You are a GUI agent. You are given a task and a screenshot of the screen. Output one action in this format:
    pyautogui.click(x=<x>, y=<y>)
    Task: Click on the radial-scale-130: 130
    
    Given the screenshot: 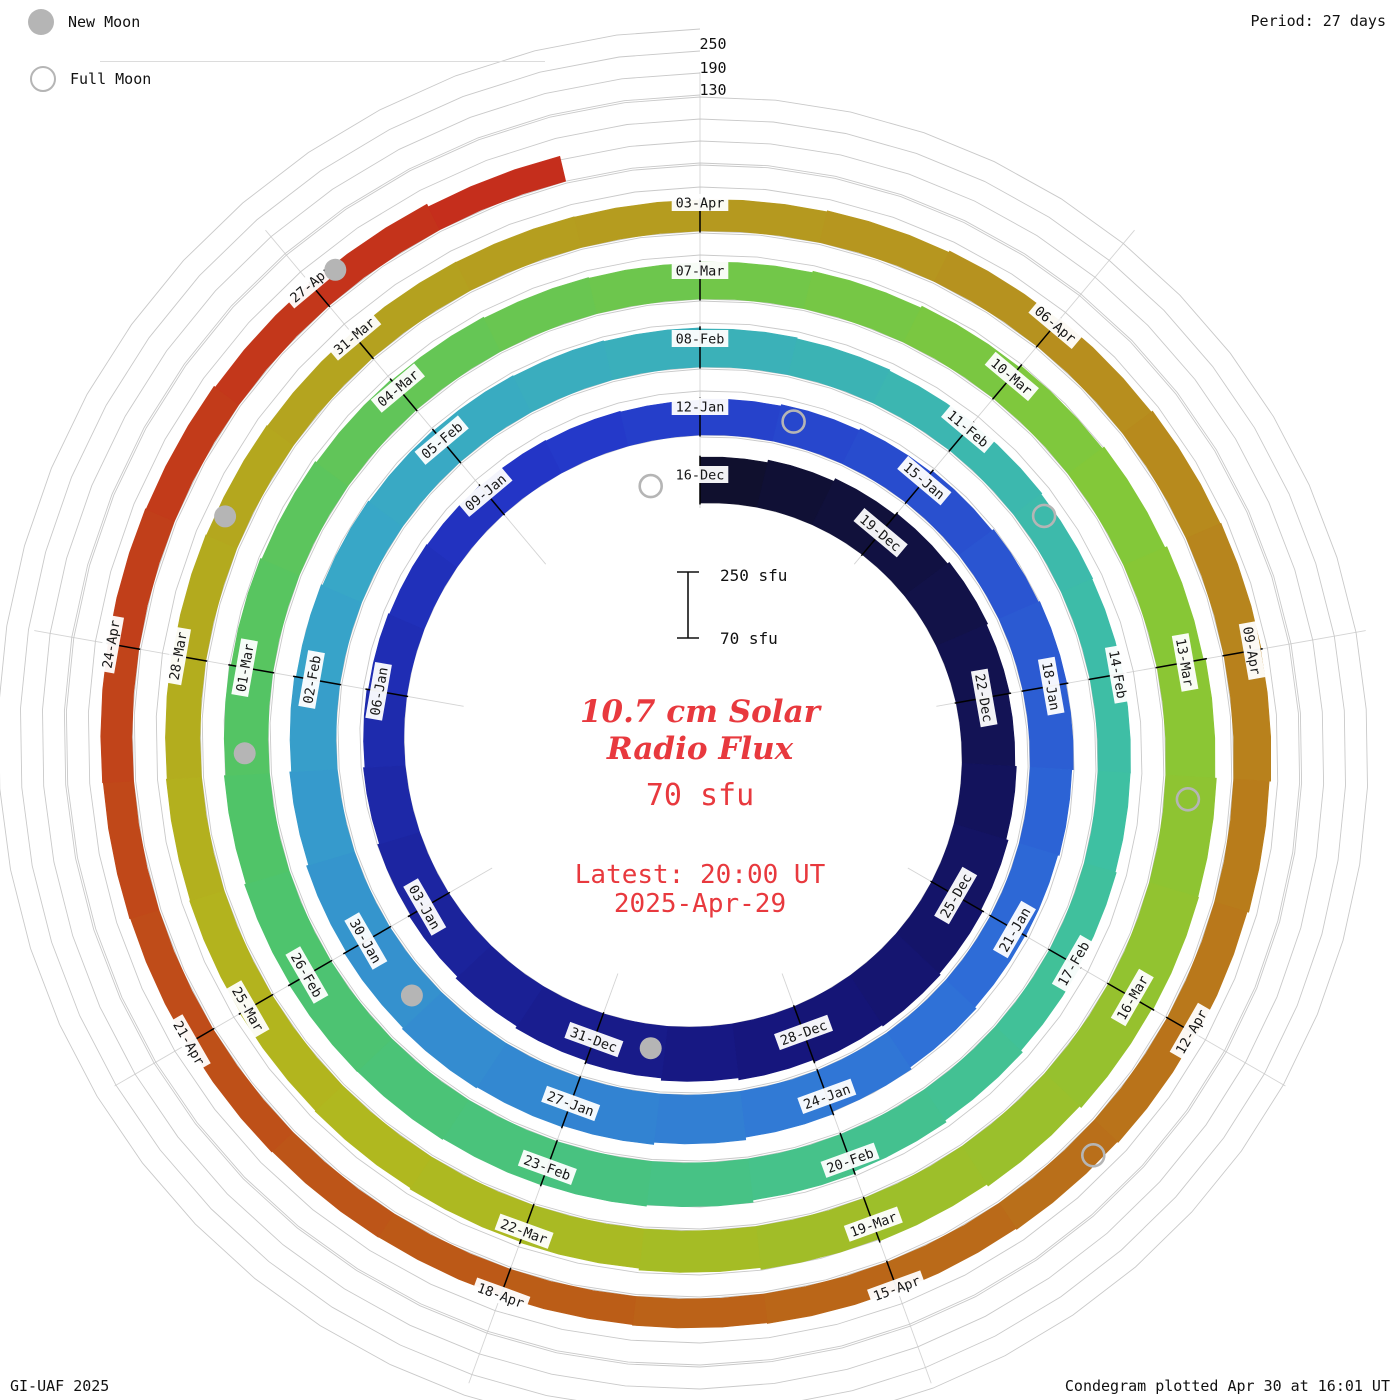 What is the action you would take?
    pyautogui.click(x=713, y=90)
    